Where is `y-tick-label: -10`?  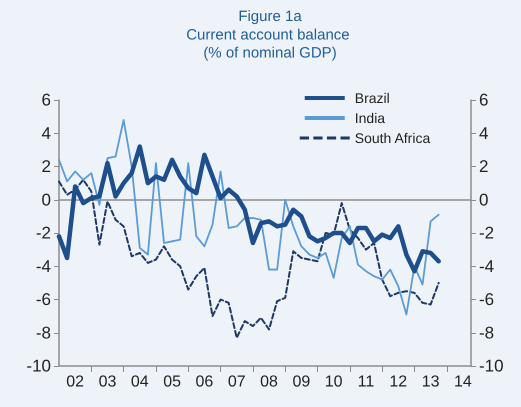 y-tick-label: -10 is located at coordinates (38, 366).